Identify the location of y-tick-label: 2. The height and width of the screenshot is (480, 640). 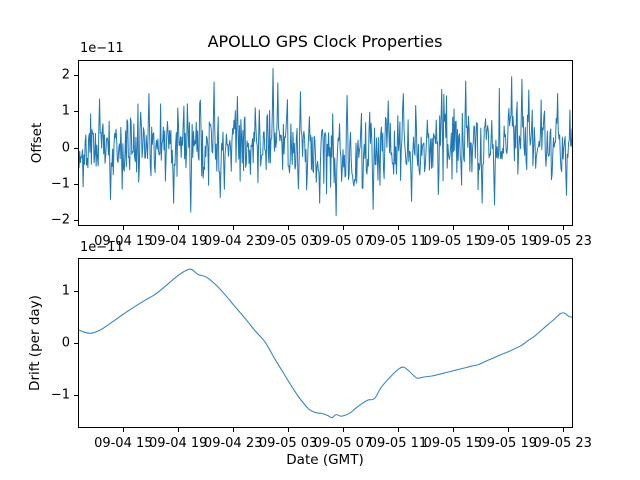
(65, 75).